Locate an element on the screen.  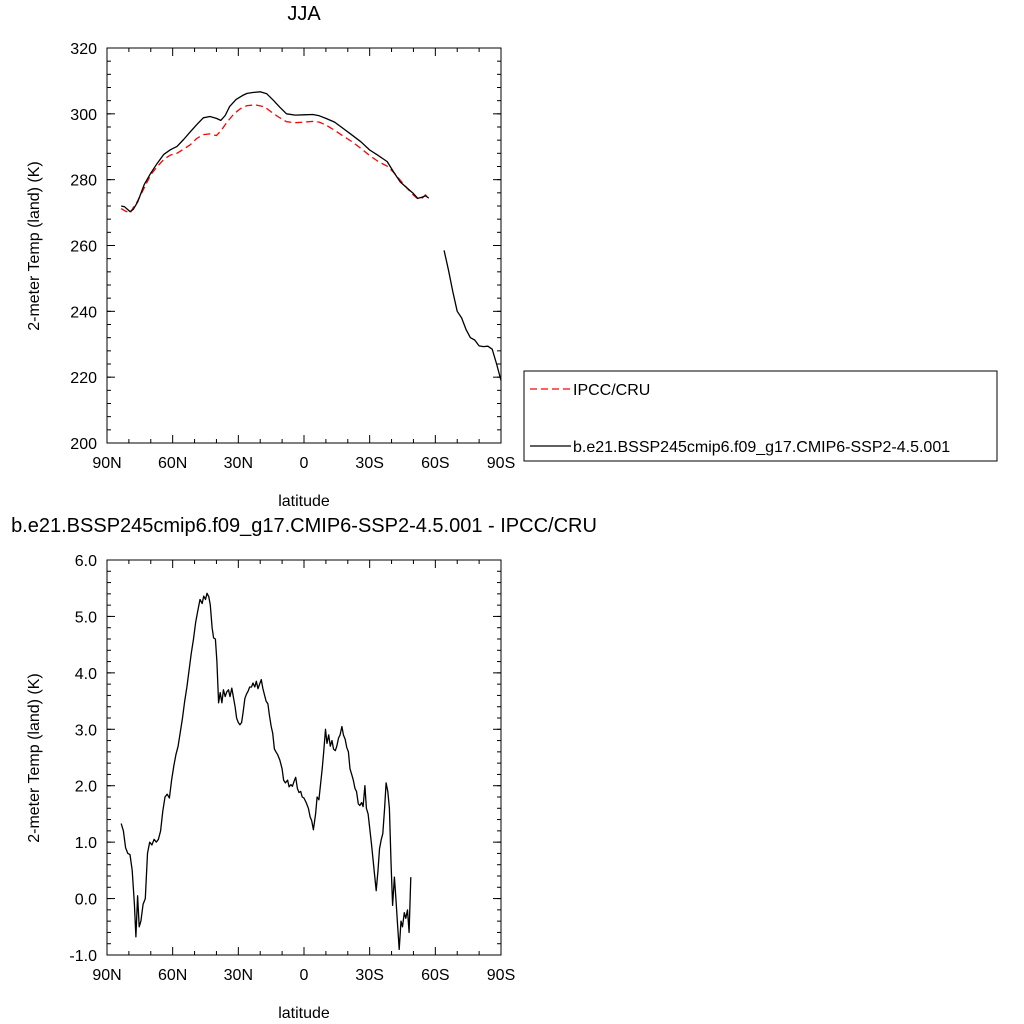
legend-box is located at coordinates (760, 416).